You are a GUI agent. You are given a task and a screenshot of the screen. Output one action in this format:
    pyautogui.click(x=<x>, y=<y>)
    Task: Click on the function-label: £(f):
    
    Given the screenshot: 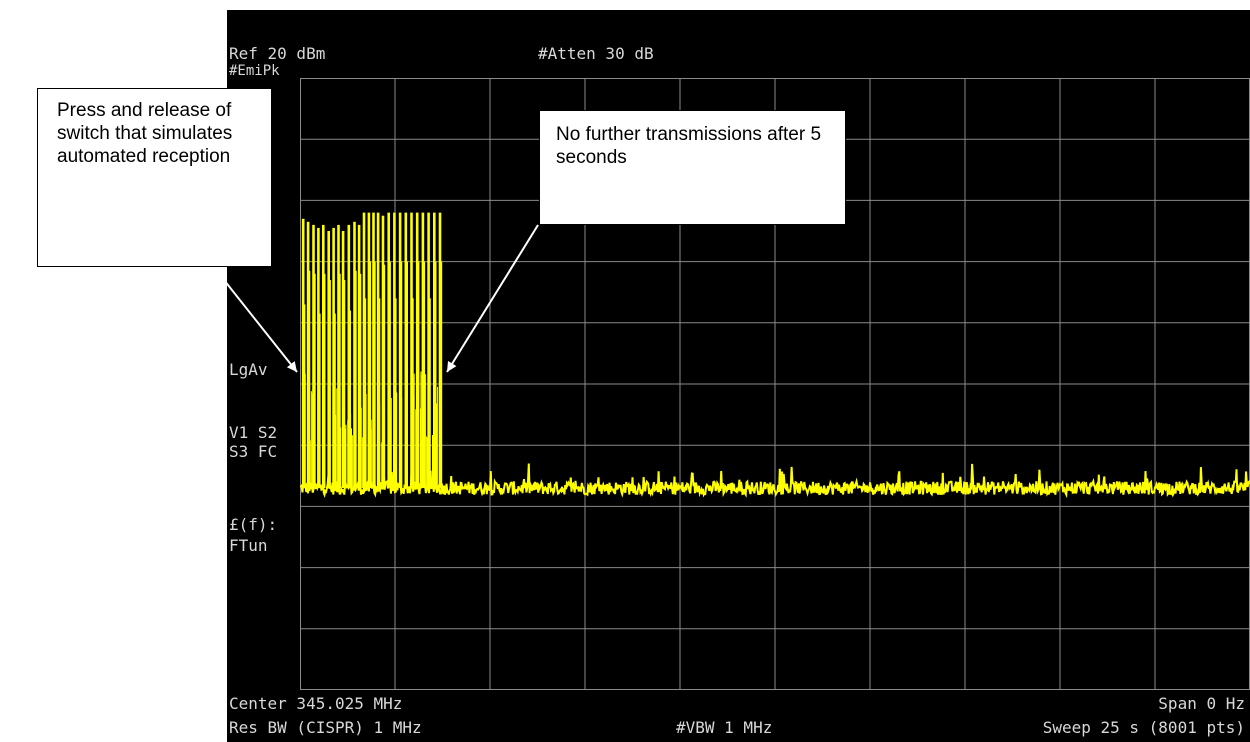 What is the action you would take?
    pyautogui.click(x=253, y=524)
    